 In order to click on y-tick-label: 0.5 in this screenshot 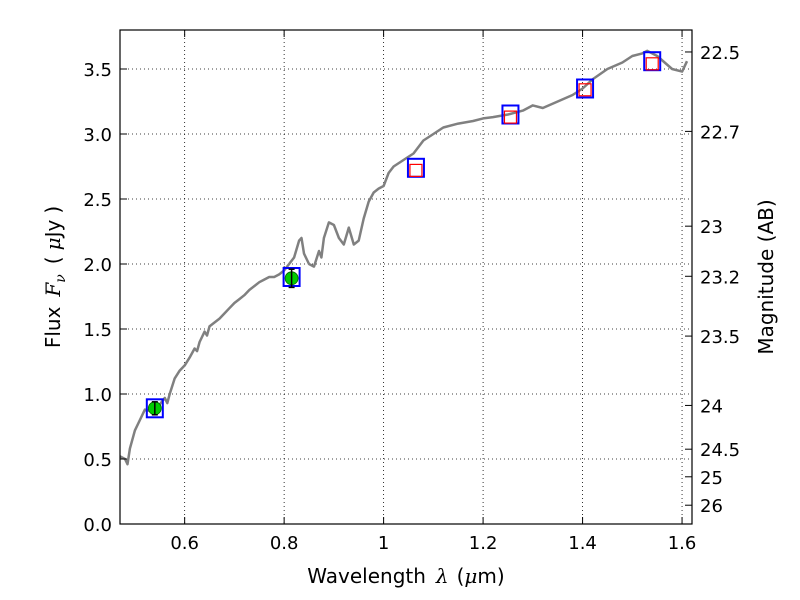, I will do `click(97, 460)`.